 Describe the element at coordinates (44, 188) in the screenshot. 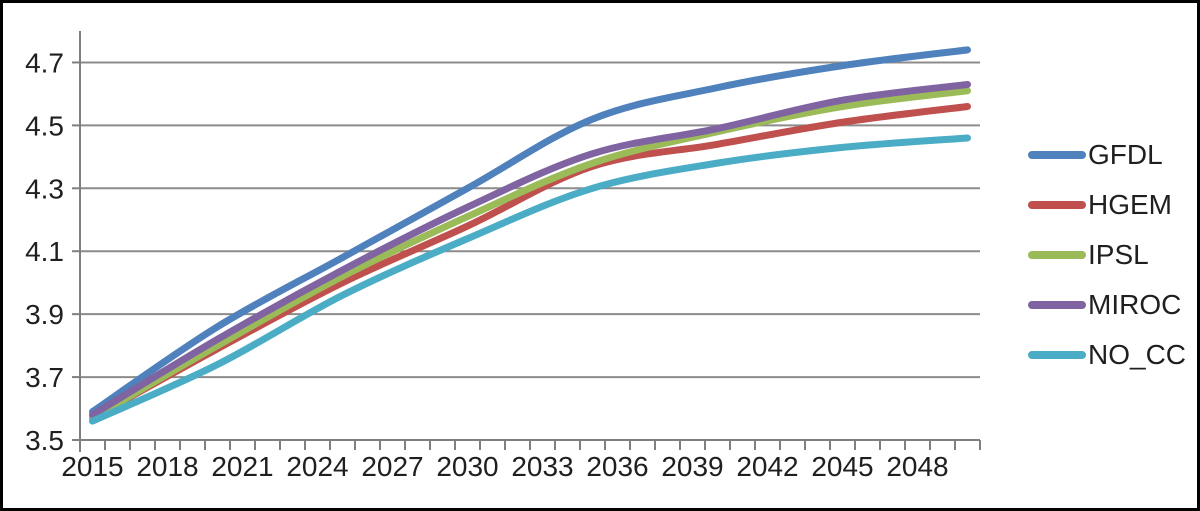

I see `y-tick-label: 4.3` at that location.